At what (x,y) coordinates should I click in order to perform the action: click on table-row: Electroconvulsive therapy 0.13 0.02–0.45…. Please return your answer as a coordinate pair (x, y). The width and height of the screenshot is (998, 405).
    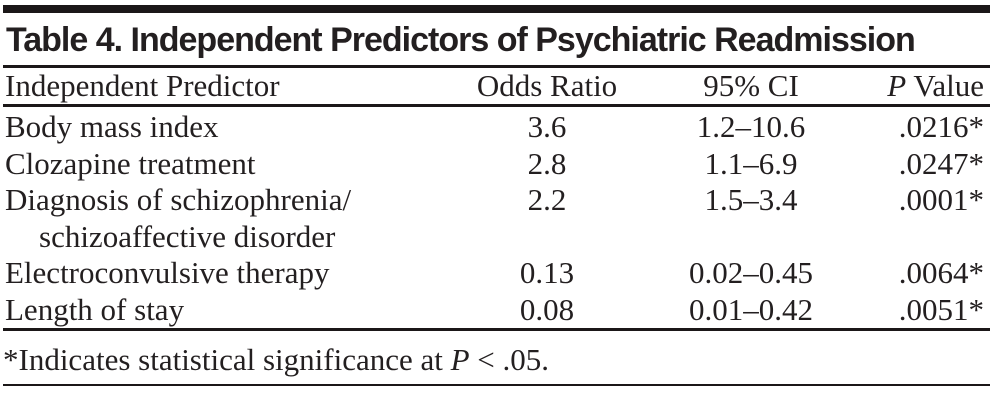
    Looking at the image, I should click on (496, 273).